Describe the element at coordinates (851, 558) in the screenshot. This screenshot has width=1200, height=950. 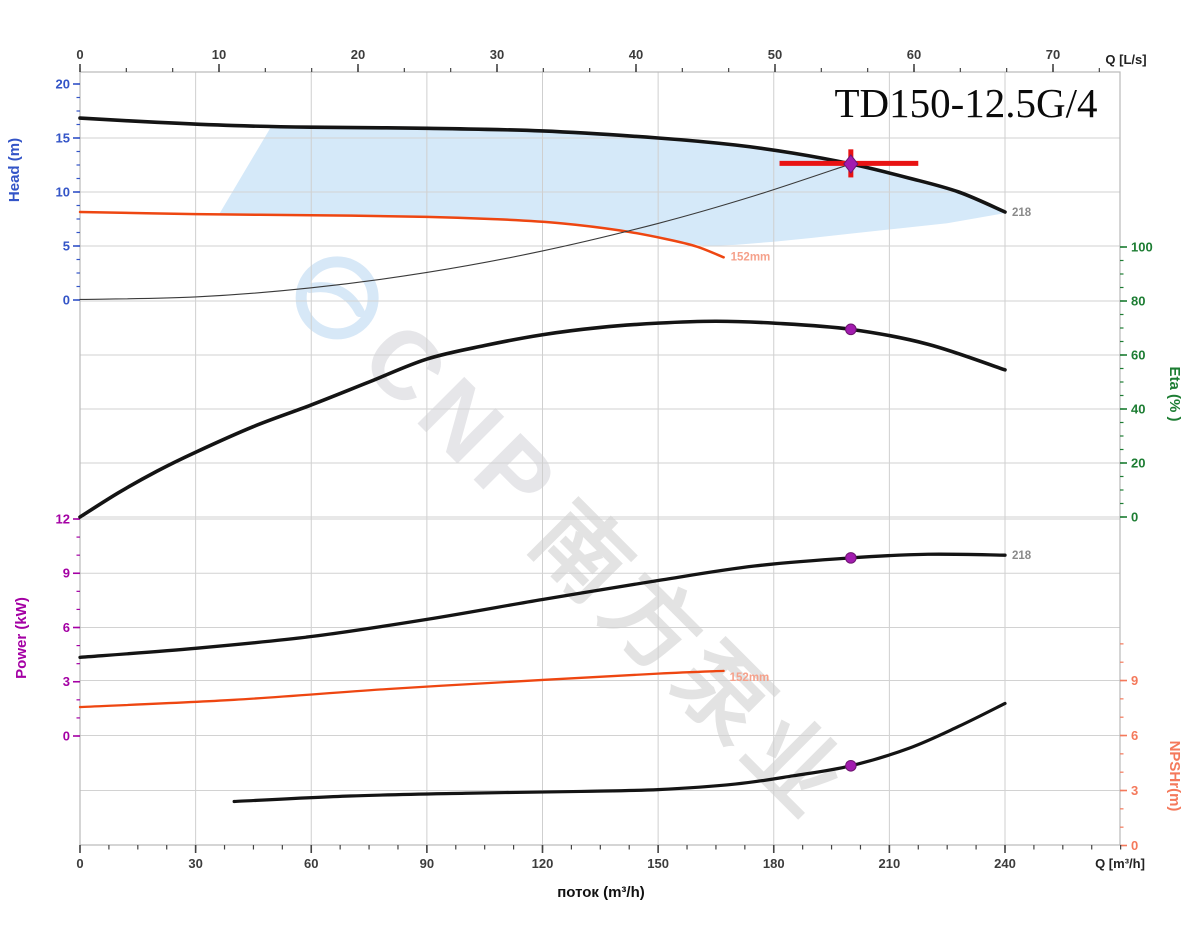
I see `duty-point-power-marker` at that location.